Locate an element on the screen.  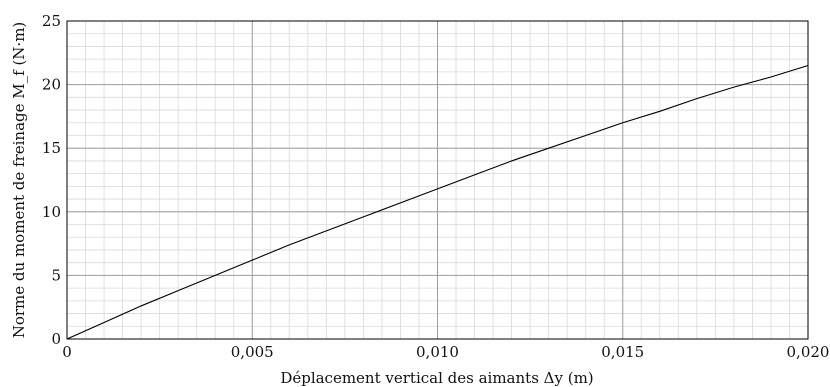
x-tick-labels: 0 0,005 0,010 0,015 0,020 is located at coordinates (445, 352).